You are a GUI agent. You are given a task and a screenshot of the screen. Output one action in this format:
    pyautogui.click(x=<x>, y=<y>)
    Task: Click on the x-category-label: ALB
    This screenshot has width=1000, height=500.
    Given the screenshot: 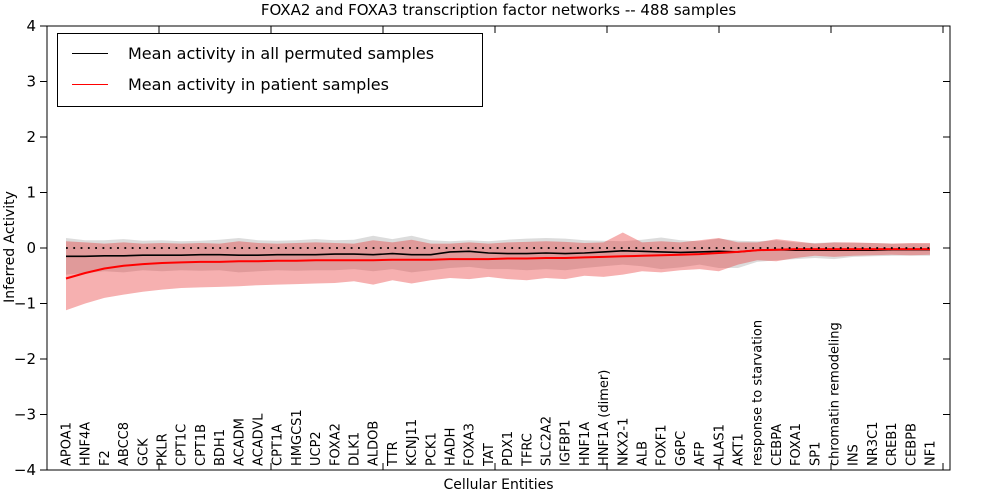 What is the action you would take?
    pyautogui.click(x=643, y=453)
    